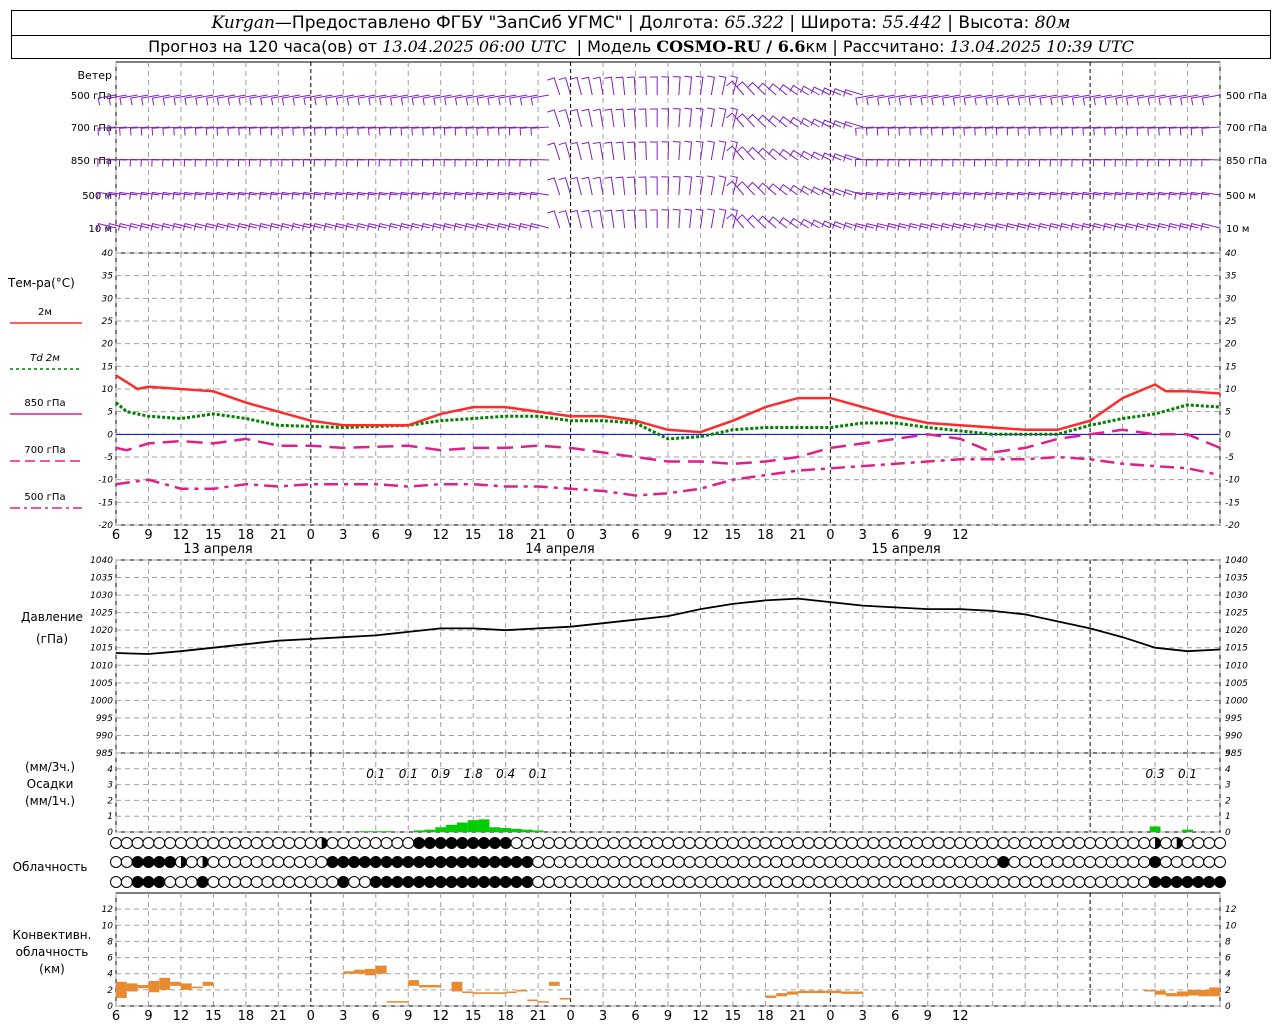 The image size is (1280, 1024). Describe the element at coordinates (1237, 229) in the screenshot. I see `wind-level-label-right: 10 м` at that location.